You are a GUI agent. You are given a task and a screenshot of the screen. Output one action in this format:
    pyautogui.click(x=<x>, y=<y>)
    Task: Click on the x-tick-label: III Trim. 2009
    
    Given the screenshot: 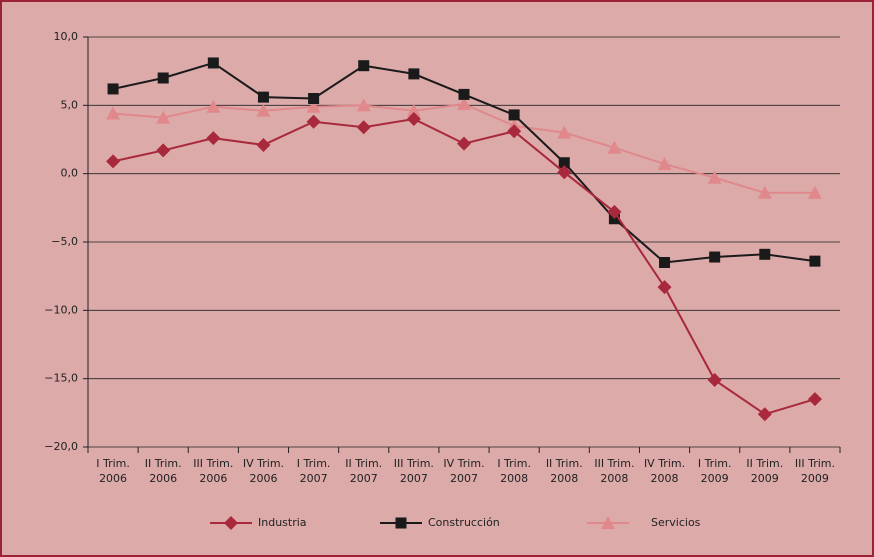 What is the action you would take?
    pyautogui.click(x=815, y=471)
    